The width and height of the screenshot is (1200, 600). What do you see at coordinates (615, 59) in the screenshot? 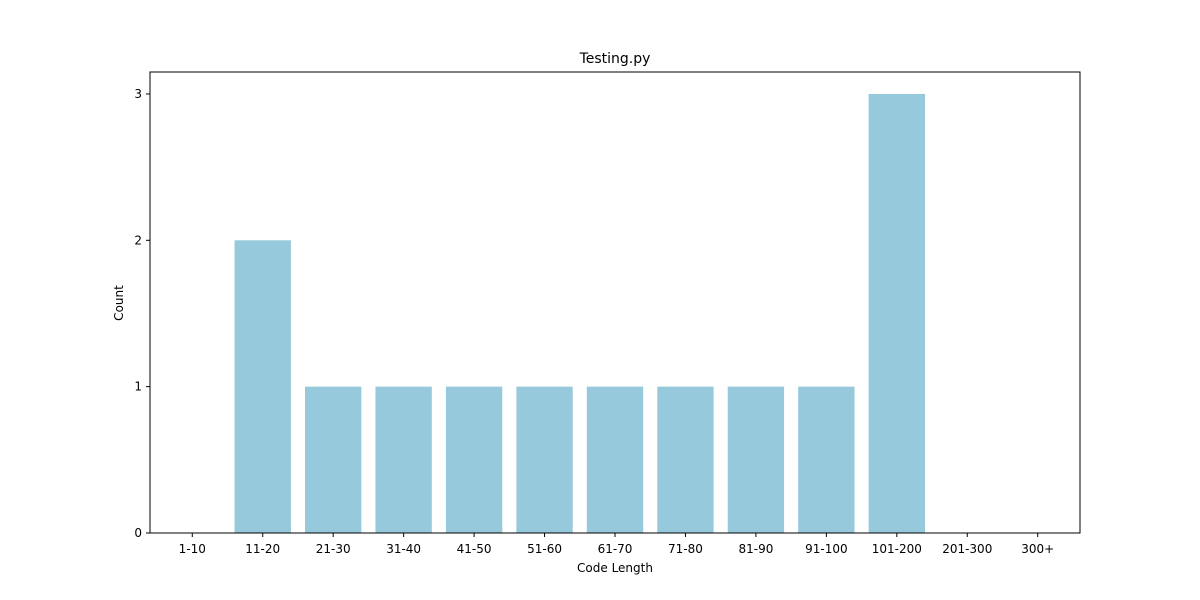
I see `chart-title: Testing.py` at bounding box center [615, 59].